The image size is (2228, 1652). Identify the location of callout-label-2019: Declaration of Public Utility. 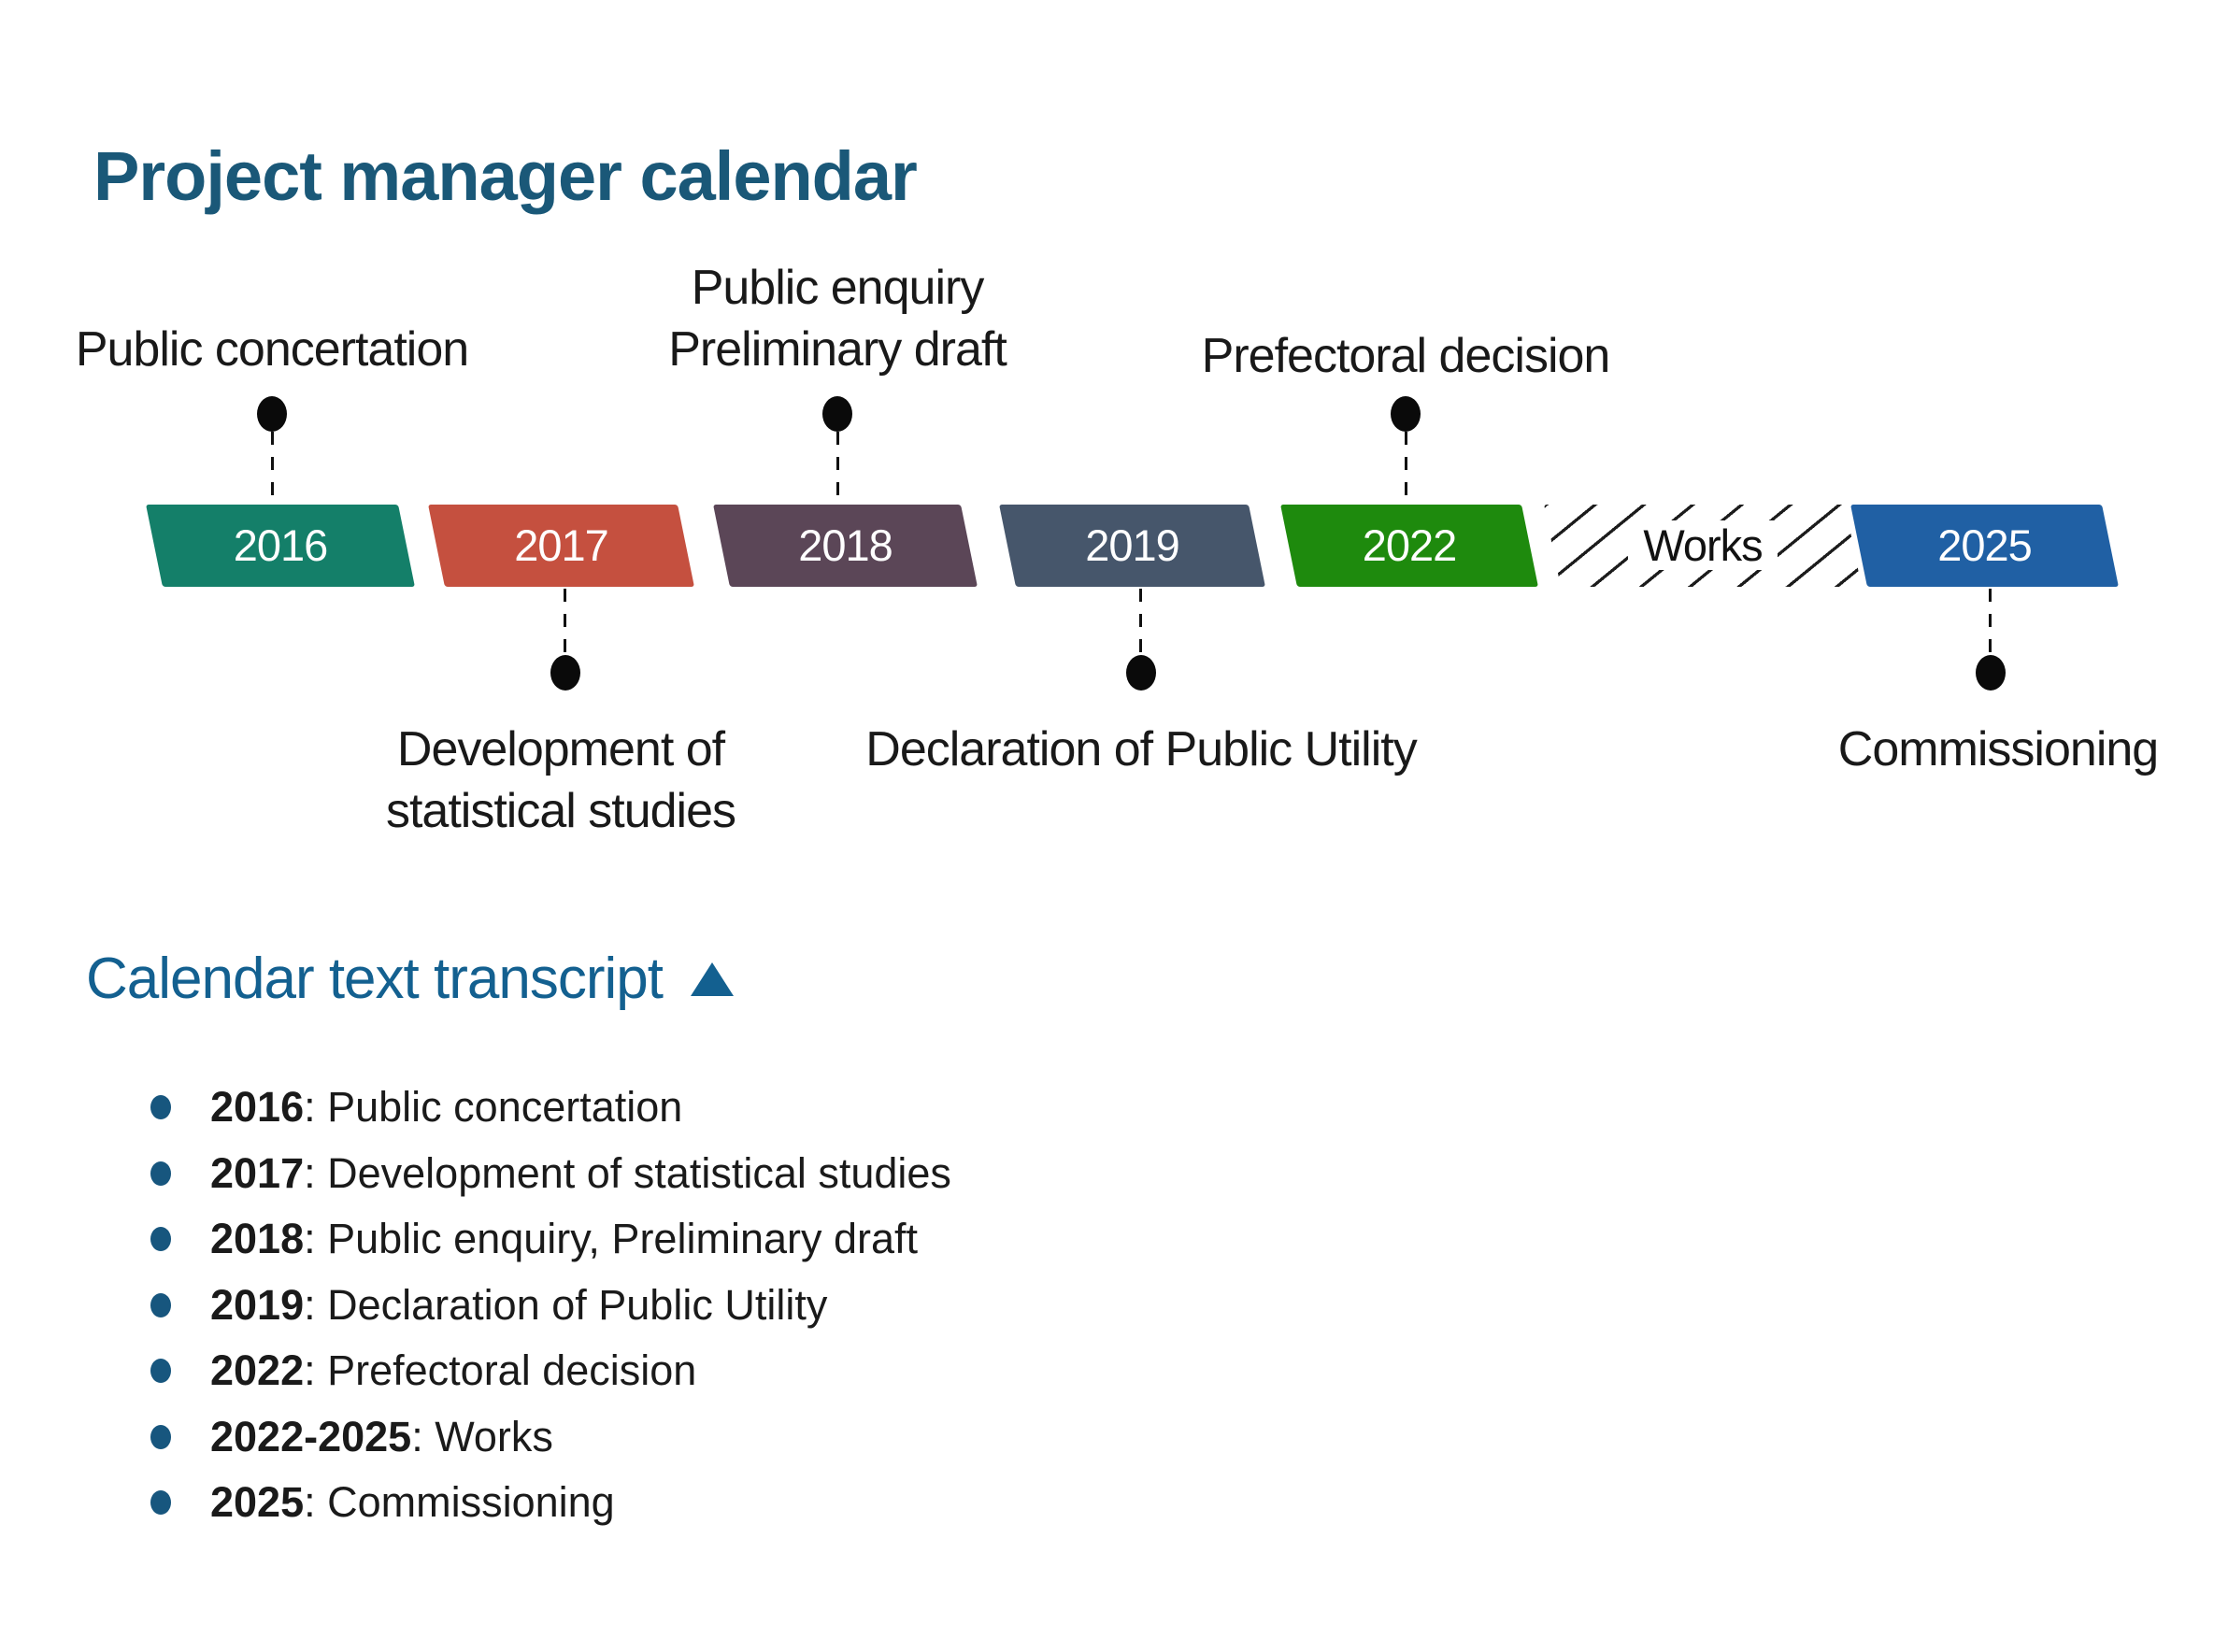
(1141, 749).